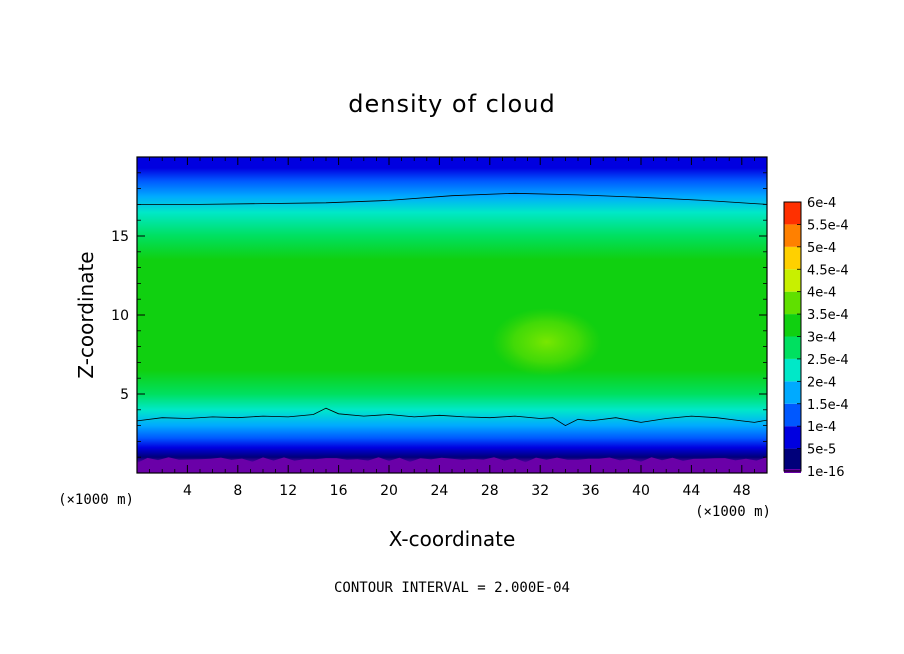 The image size is (904, 654). I want to click on low-density-band, so click(452, 465).